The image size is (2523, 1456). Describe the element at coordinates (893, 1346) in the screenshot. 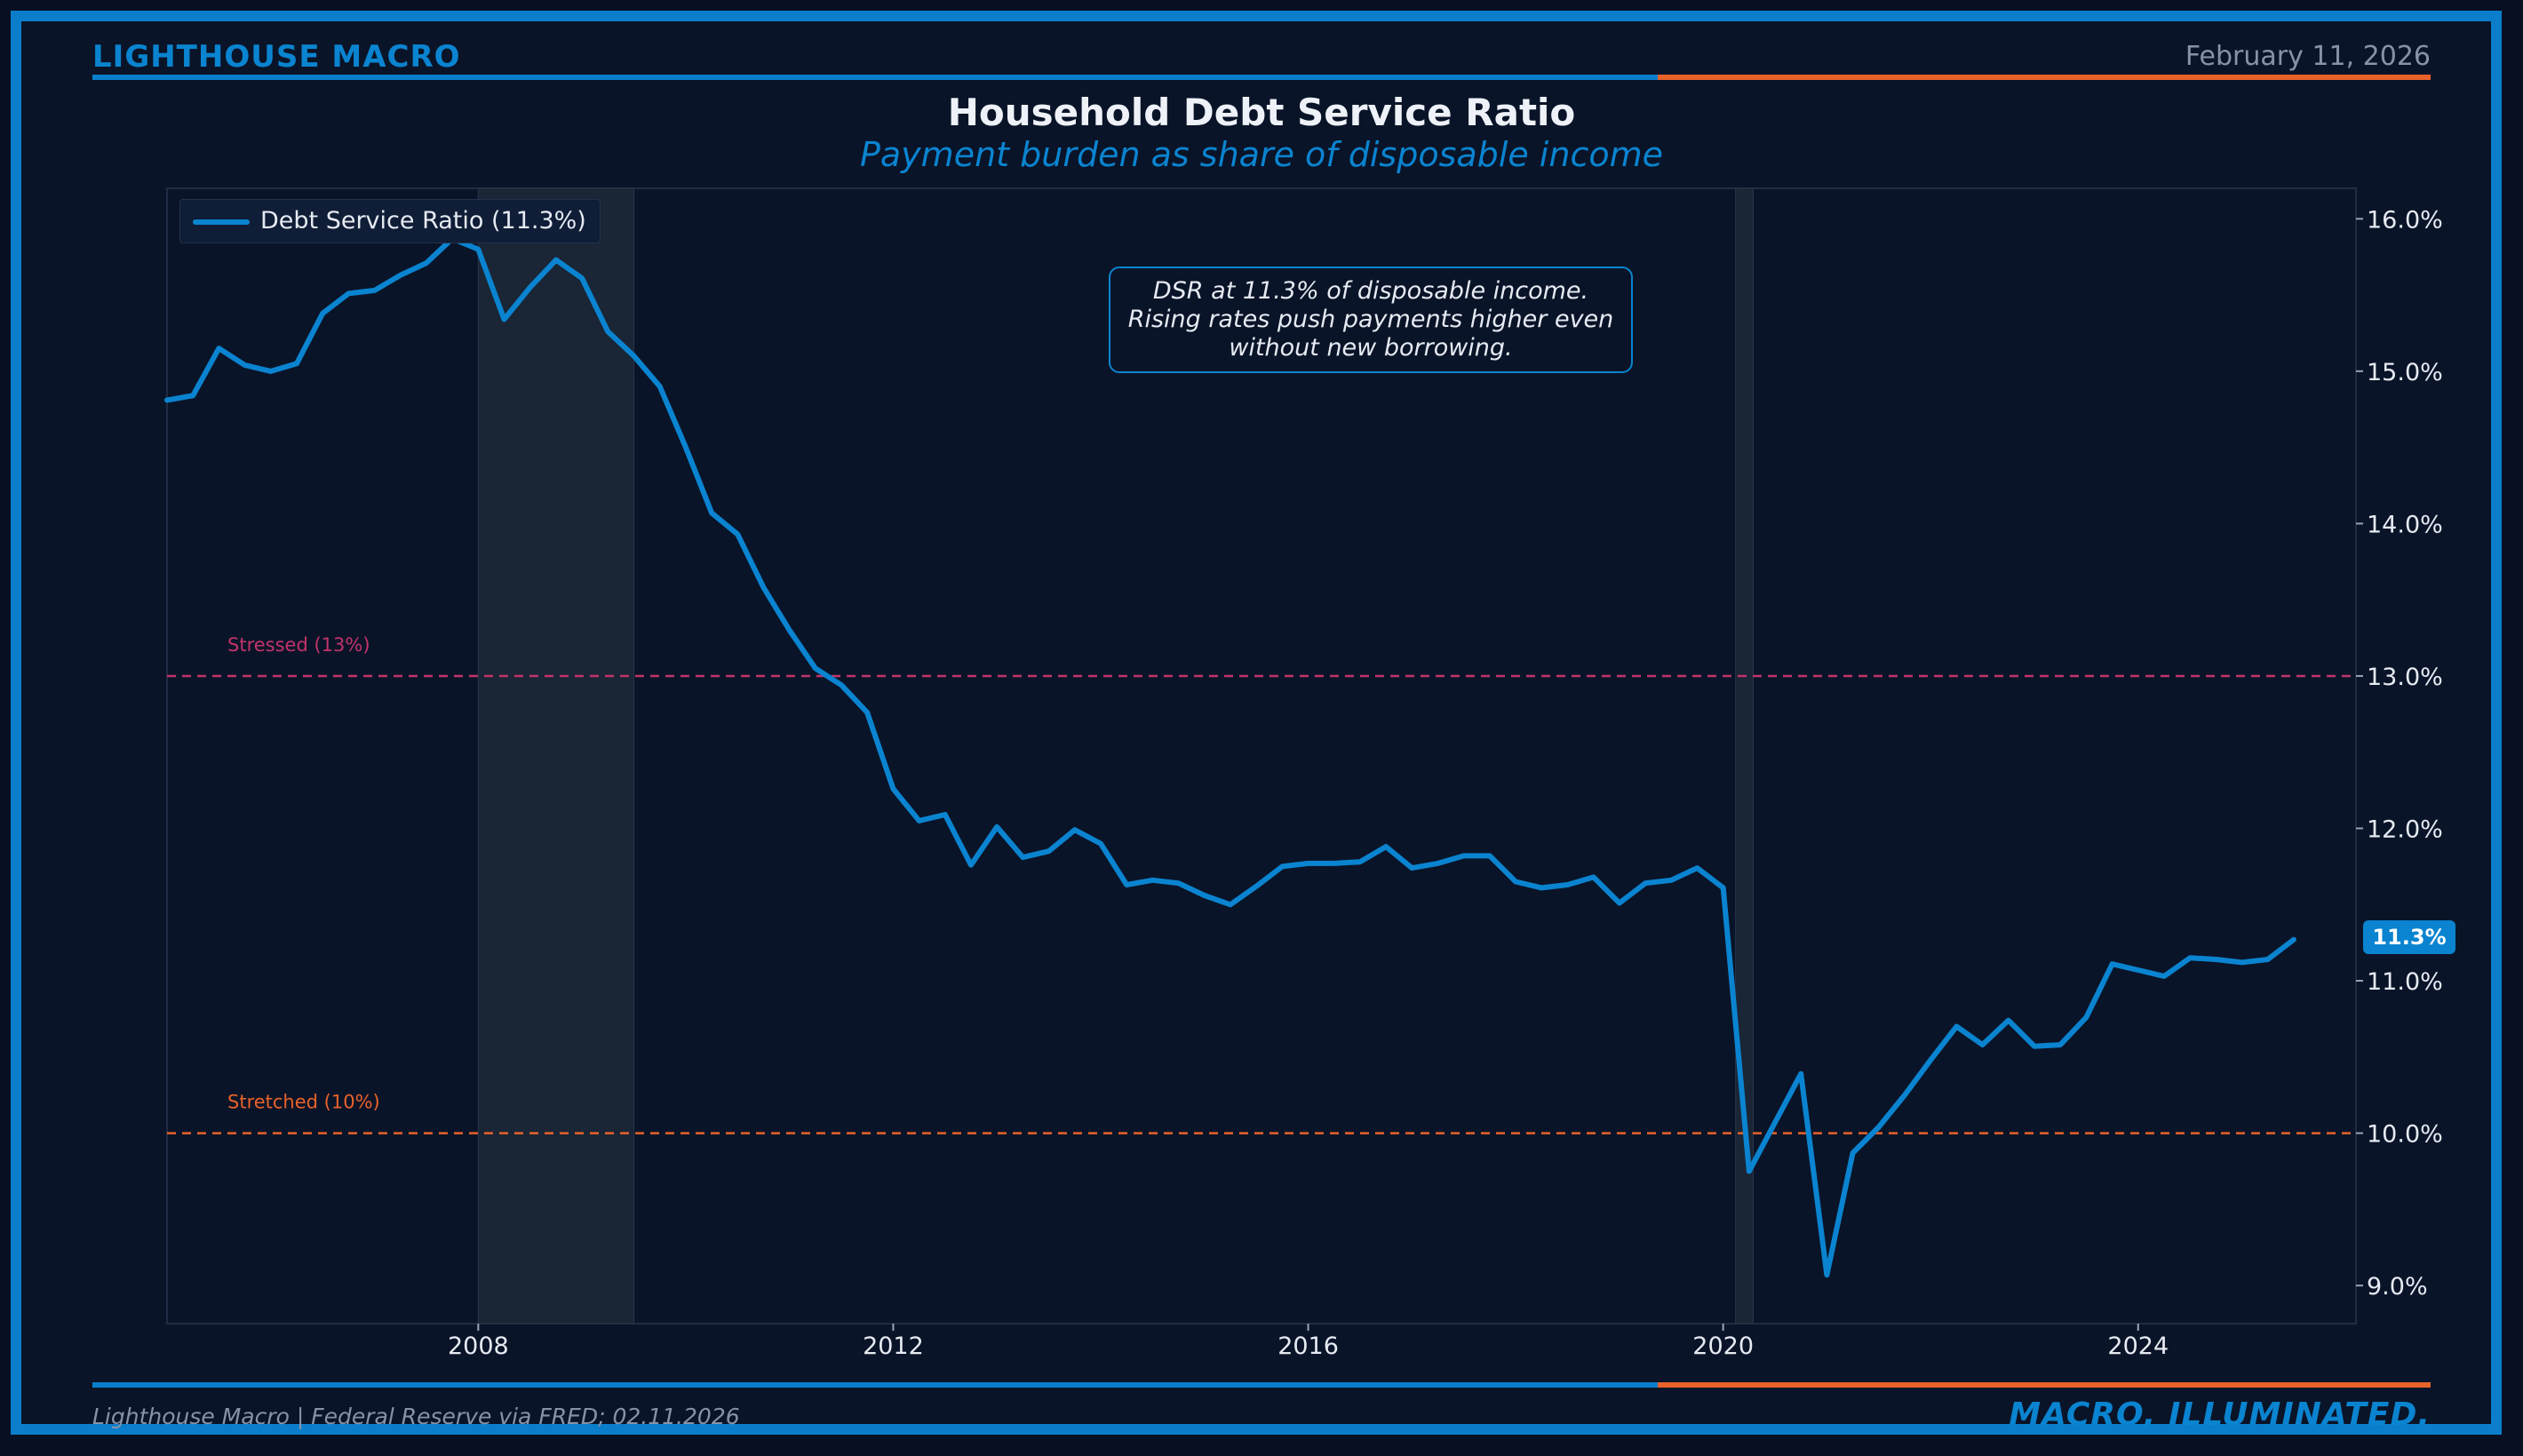

I see `x-tick-label-1: 2012` at that location.